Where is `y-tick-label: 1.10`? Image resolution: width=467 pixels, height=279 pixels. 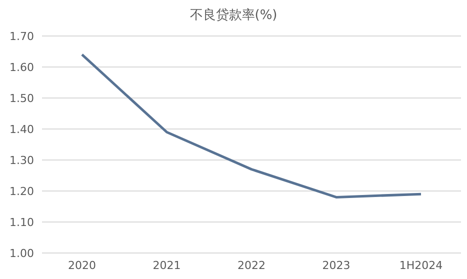
y-tick-label: 1.10 is located at coordinates (22, 222).